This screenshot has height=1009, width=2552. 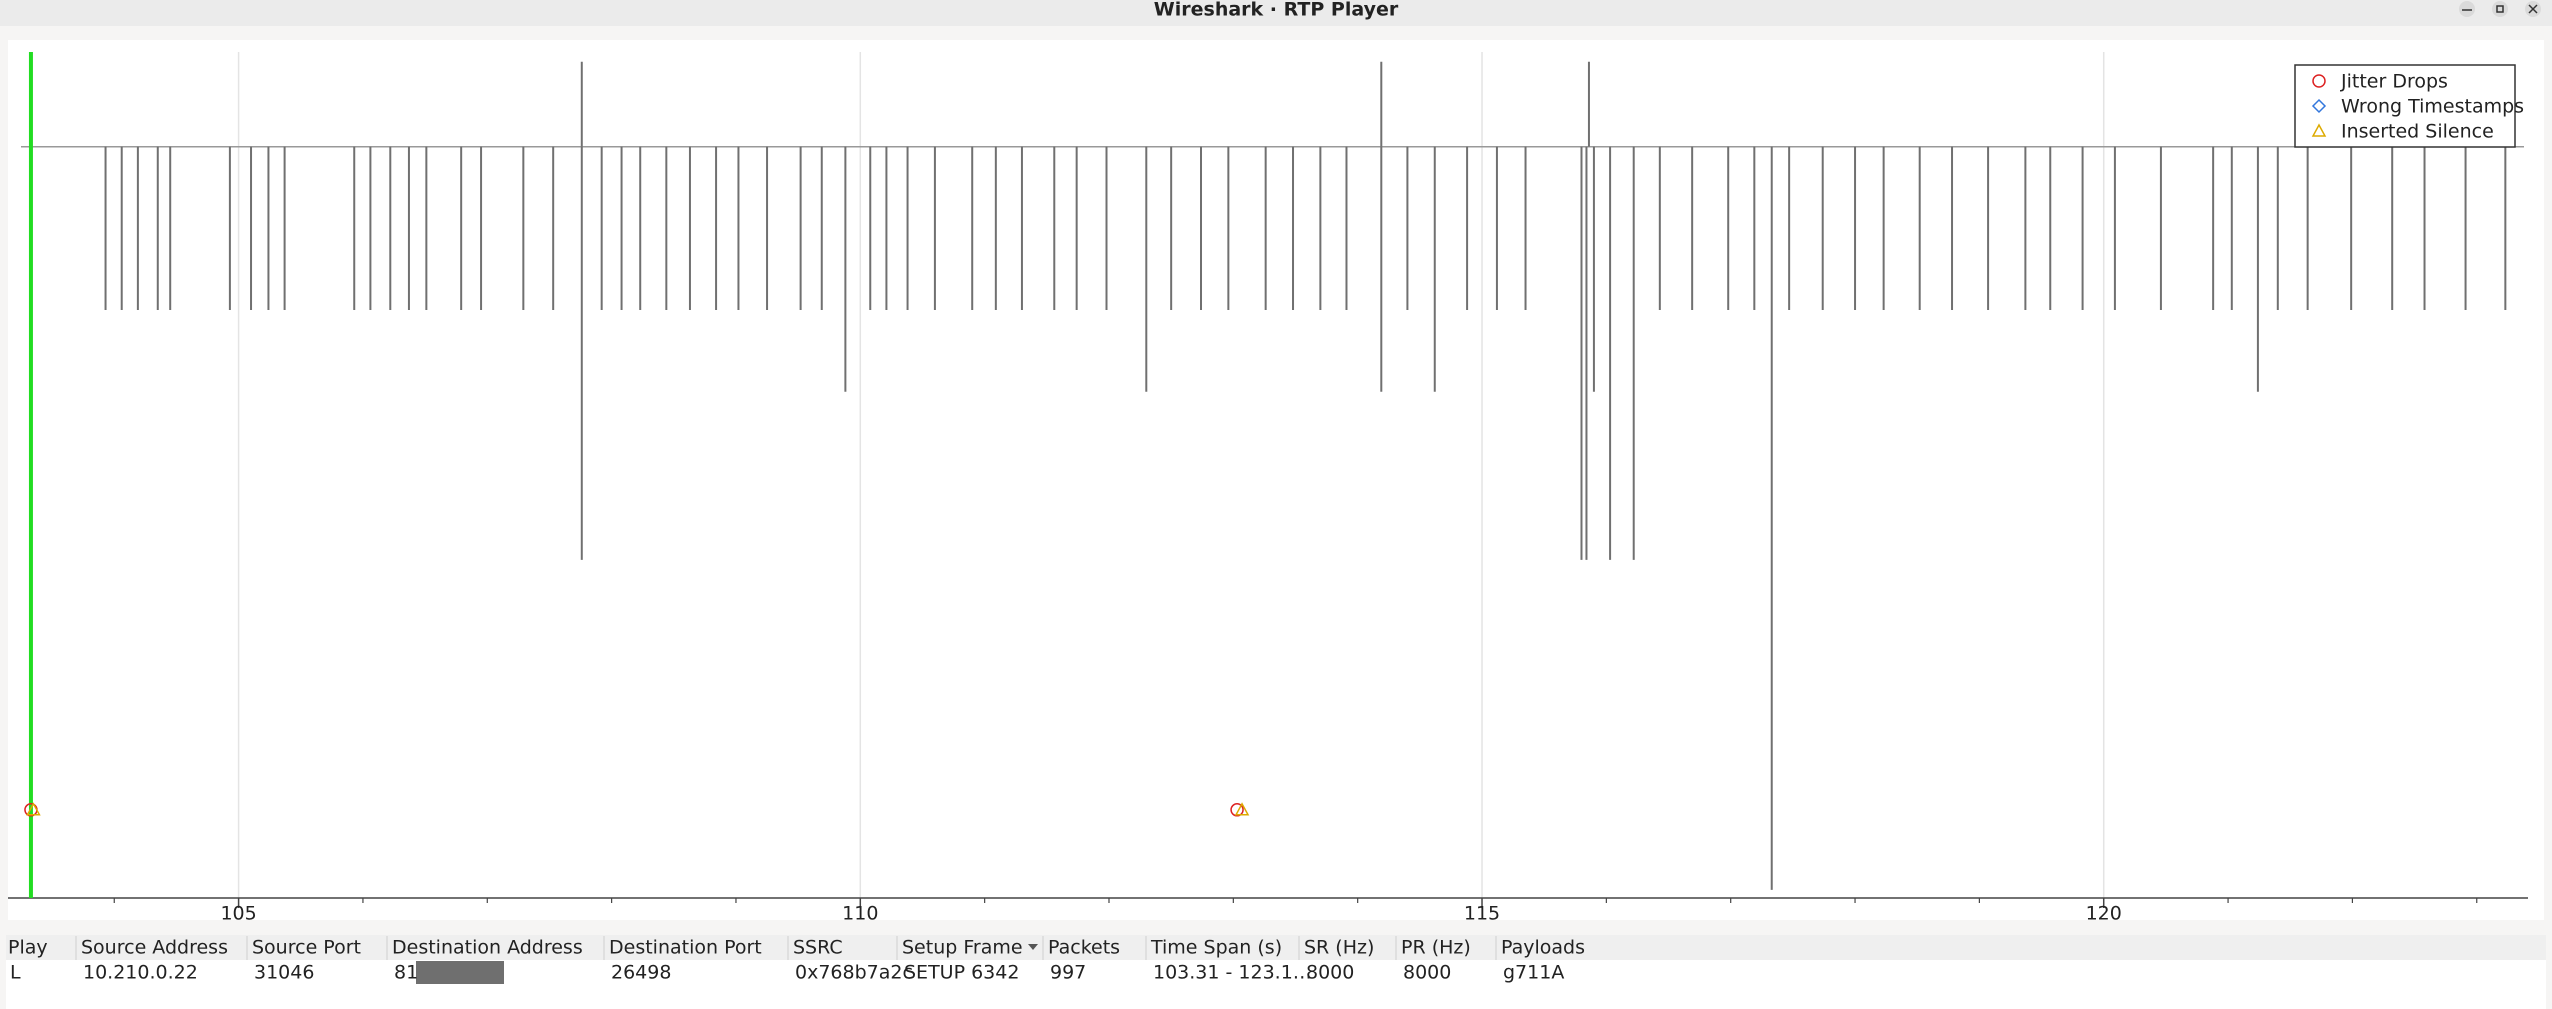 What do you see at coordinates (487, 948) in the screenshot?
I see `column-header: Destination Address` at bounding box center [487, 948].